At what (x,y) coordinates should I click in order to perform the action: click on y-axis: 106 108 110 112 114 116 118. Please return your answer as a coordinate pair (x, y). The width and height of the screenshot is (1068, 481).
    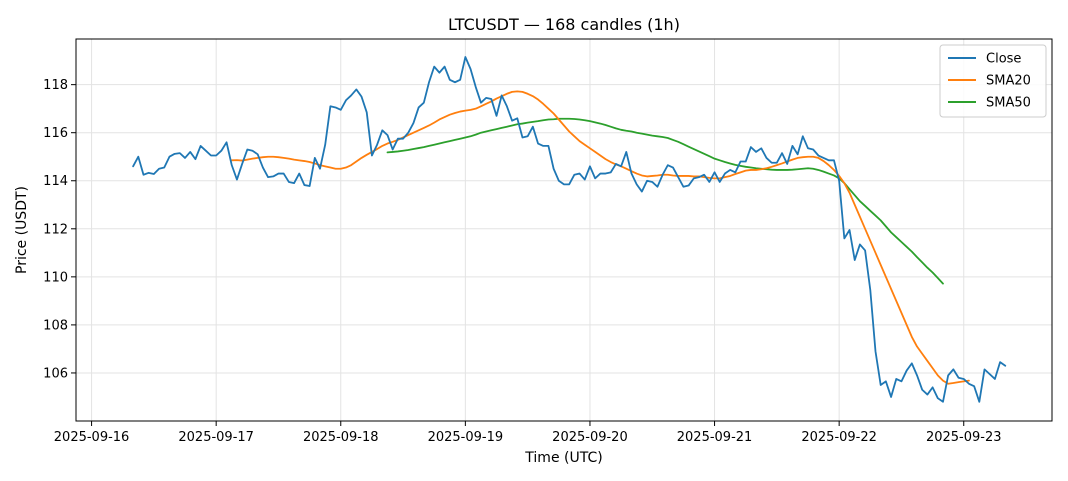
    Looking at the image, I should click on (59, 229).